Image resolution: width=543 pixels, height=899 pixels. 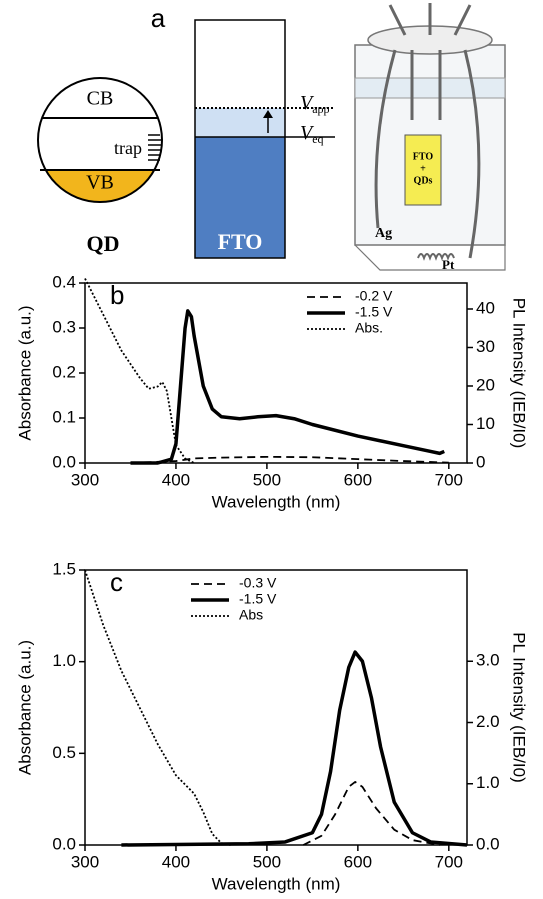 What do you see at coordinates (258, 583) in the screenshot?
I see `legend-label: -0.3 V` at bounding box center [258, 583].